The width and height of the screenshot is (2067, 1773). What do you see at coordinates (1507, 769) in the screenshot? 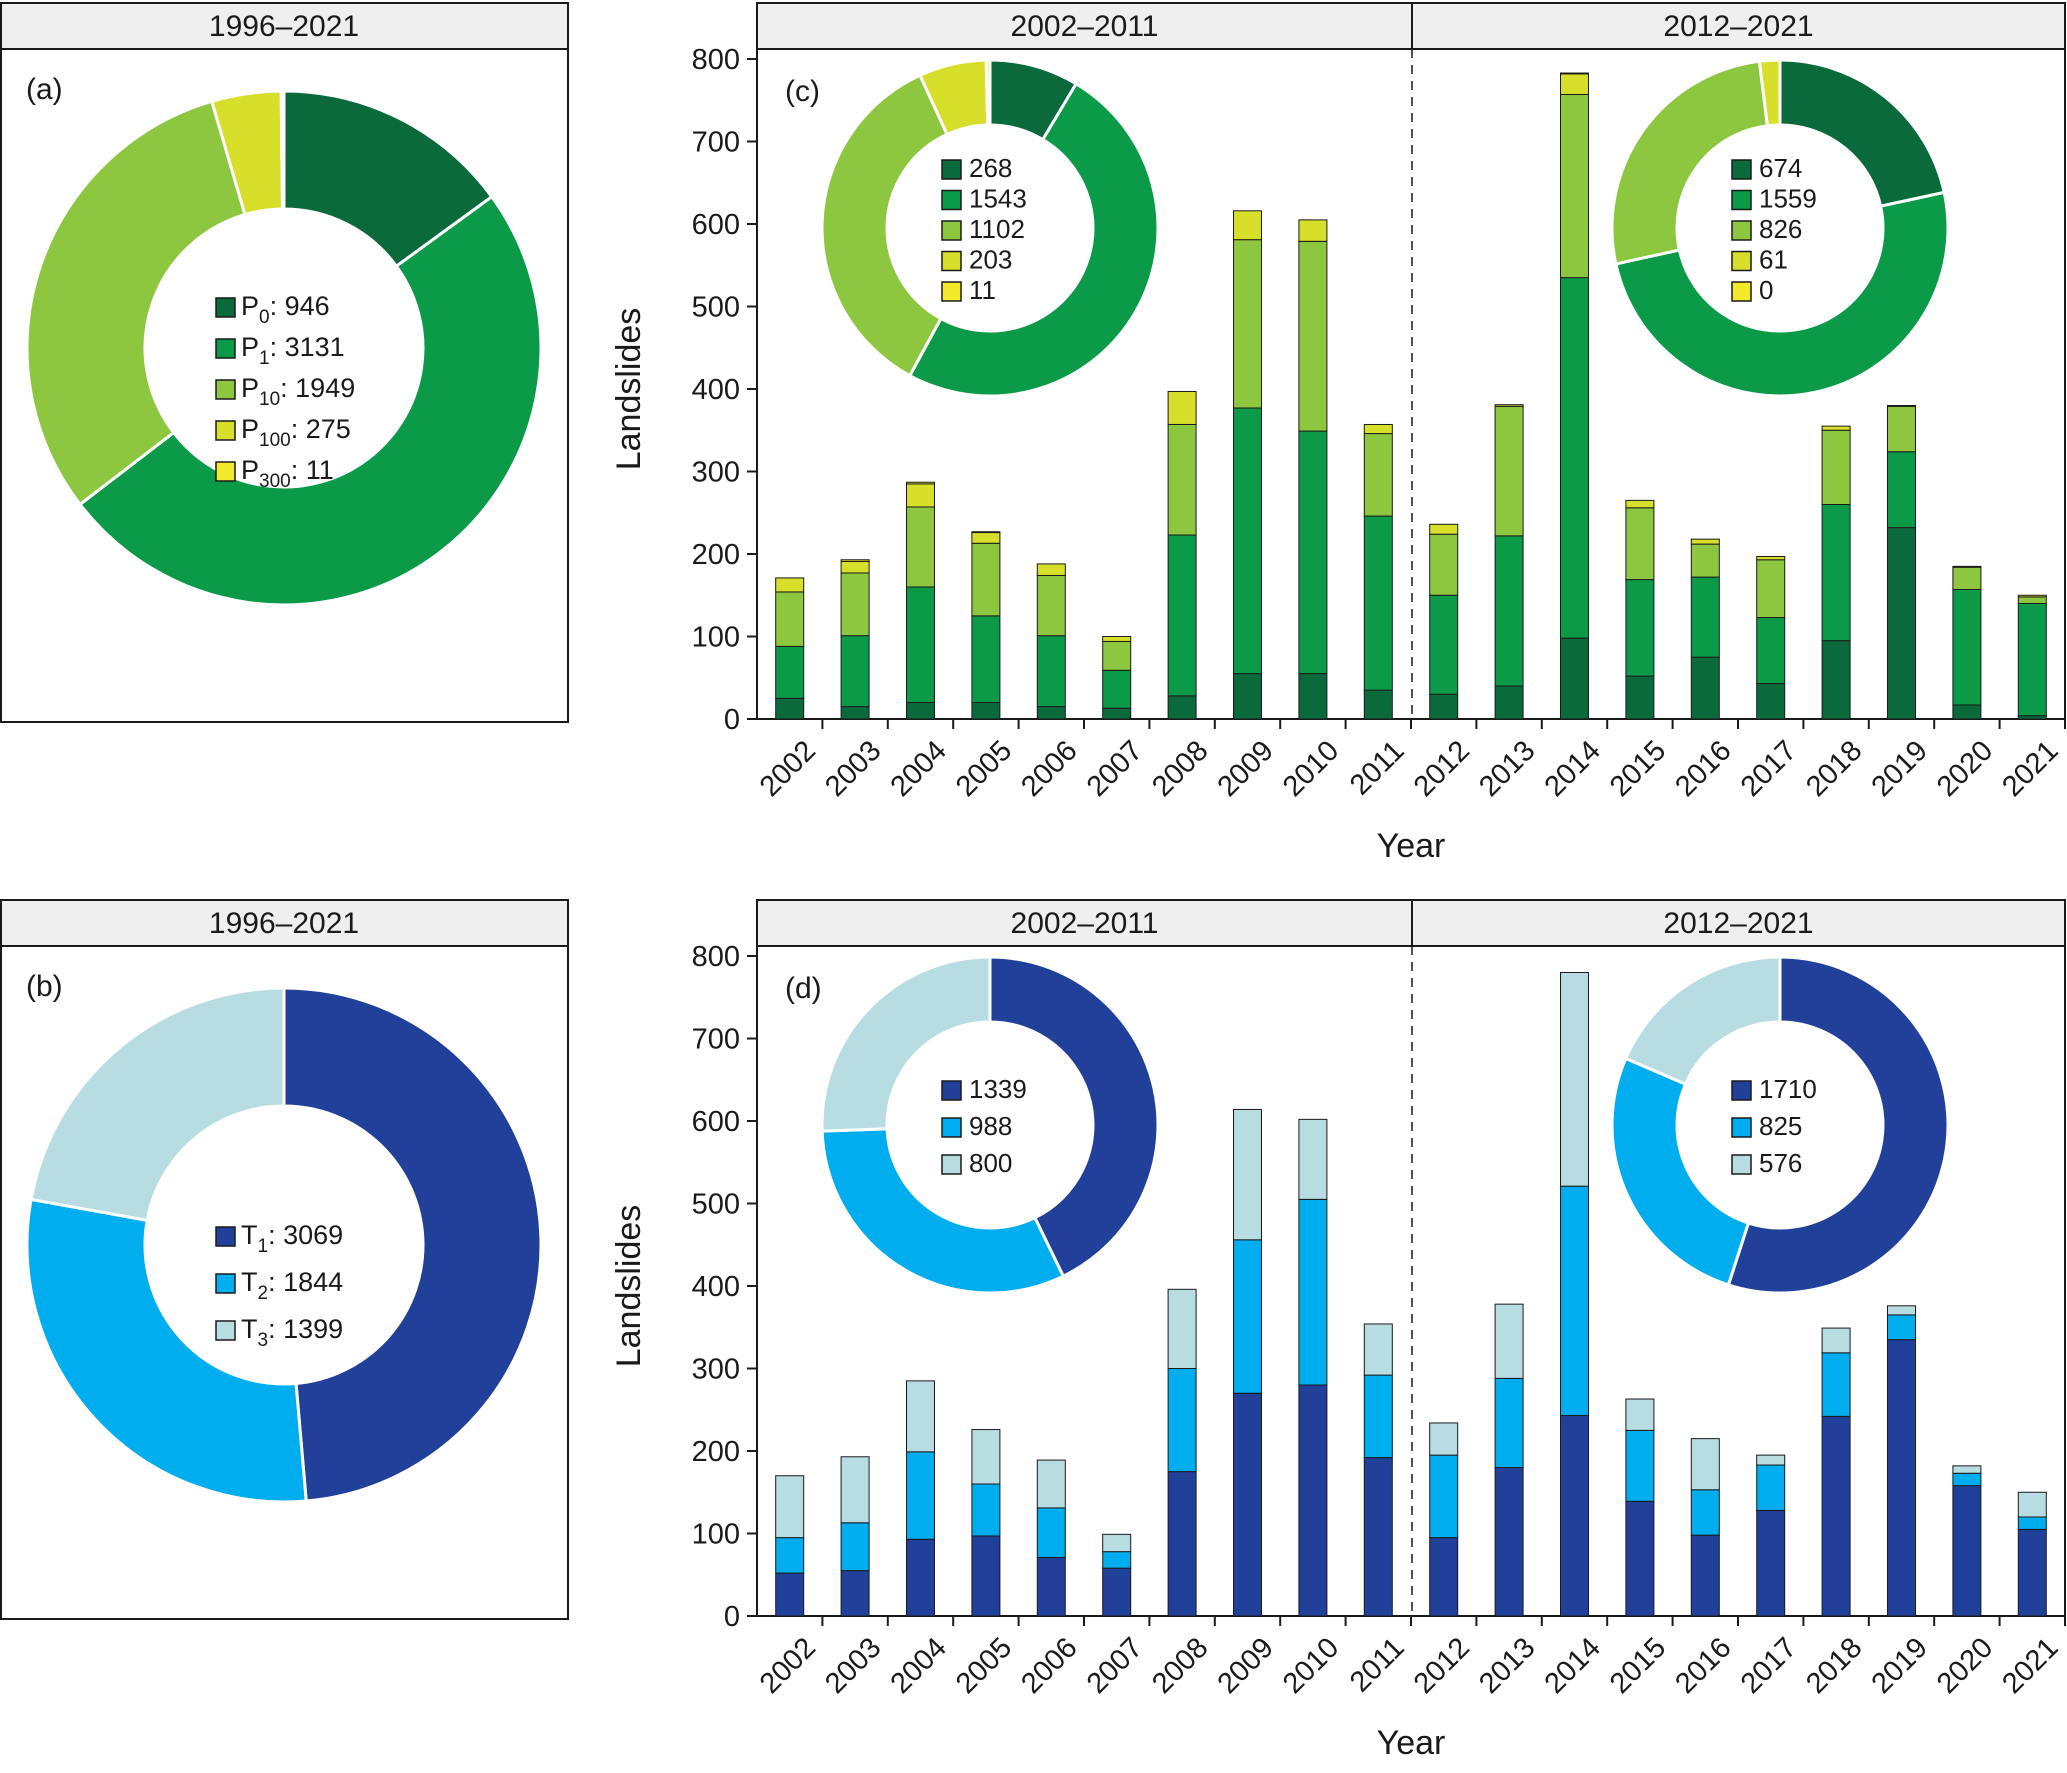
I see `panel-c-x-tick-label: 2013` at bounding box center [1507, 769].